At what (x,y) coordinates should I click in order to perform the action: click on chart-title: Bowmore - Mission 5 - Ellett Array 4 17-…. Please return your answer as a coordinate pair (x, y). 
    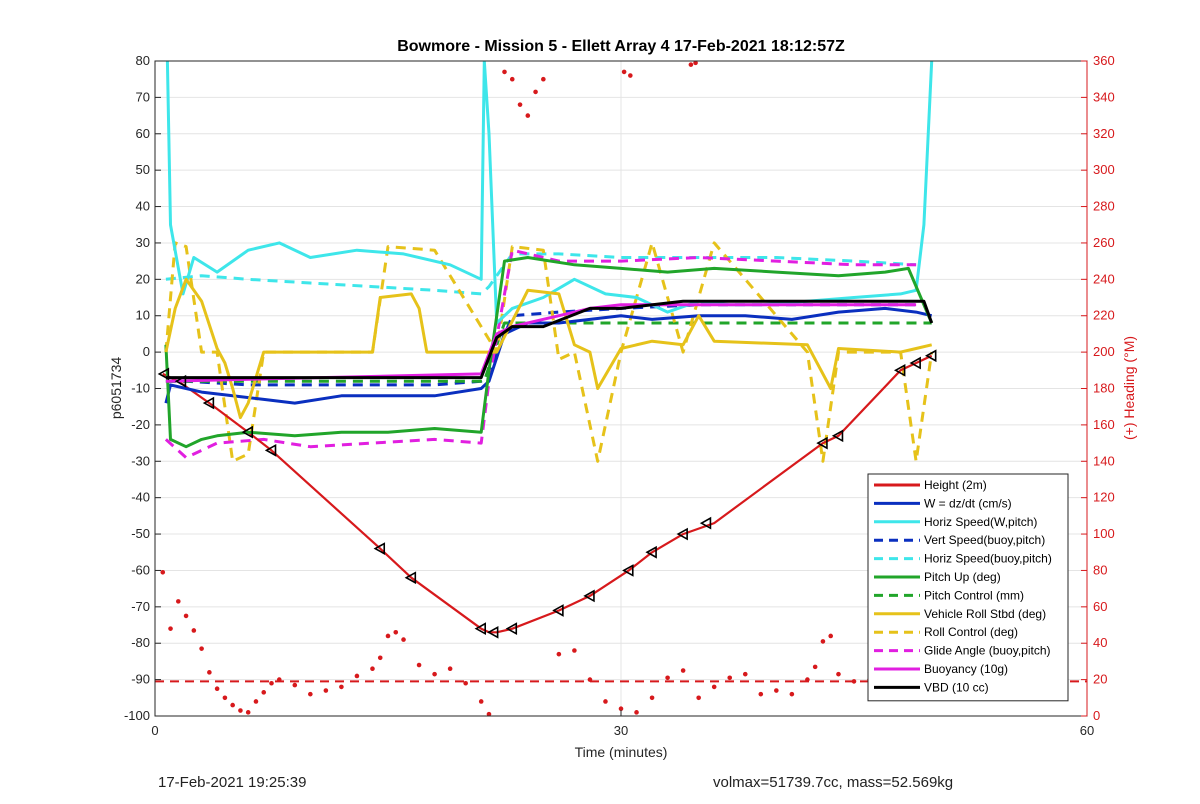
    Looking at the image, I should click on (621, 46).